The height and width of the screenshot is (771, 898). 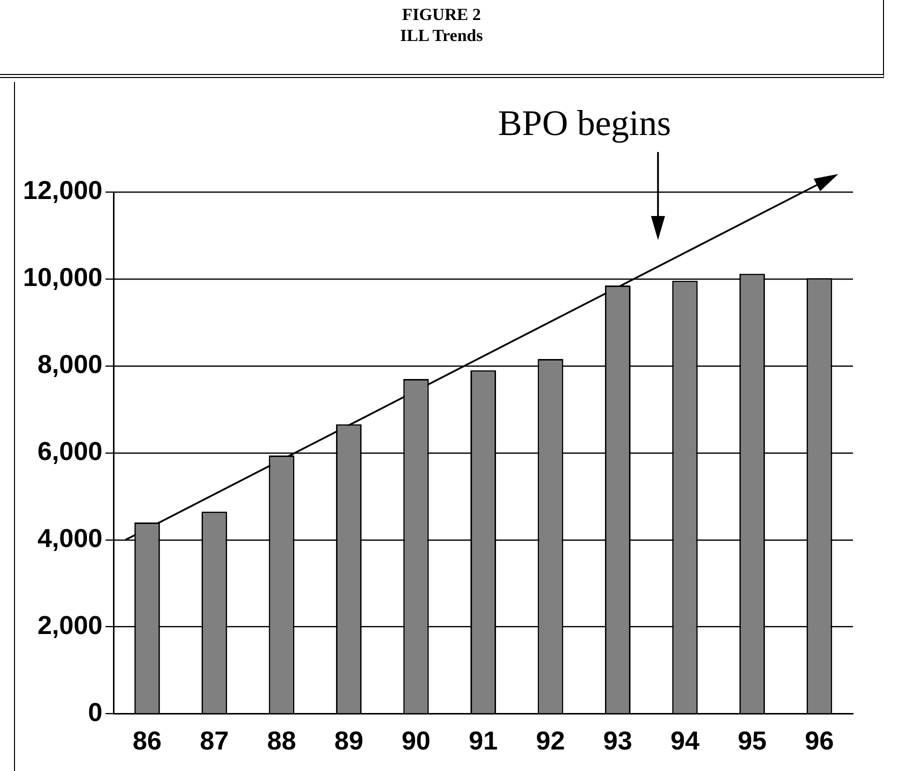 What do you see at coordinates (70, 625) in the screenshot?
I see `y-tick-label: 2,000` at bounding box center [70, 625].